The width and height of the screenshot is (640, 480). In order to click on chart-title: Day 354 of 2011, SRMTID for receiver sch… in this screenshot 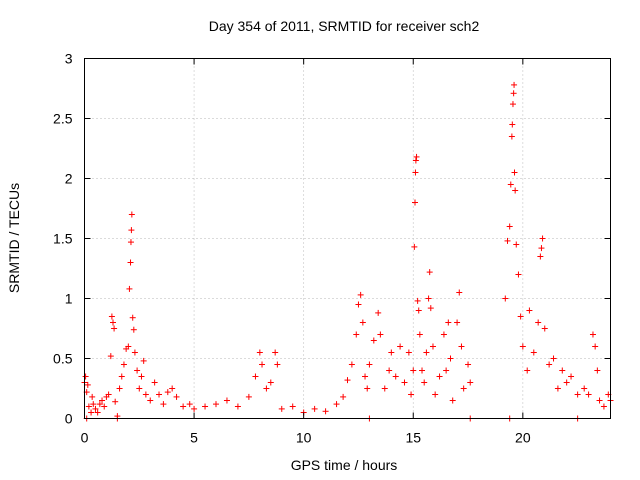, I will do `click(344, 26)`.